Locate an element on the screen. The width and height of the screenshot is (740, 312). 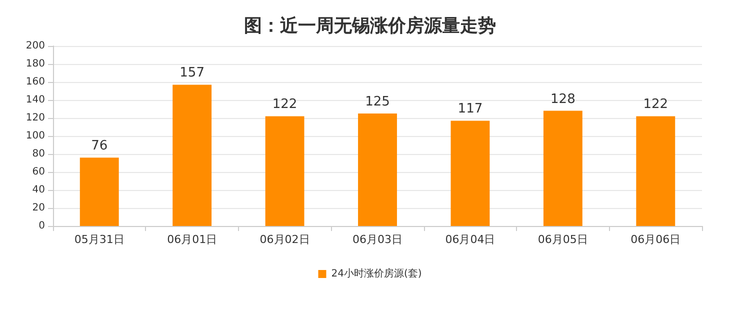
x-tick-label: 06月02日 is located at coordinates (285, 239).